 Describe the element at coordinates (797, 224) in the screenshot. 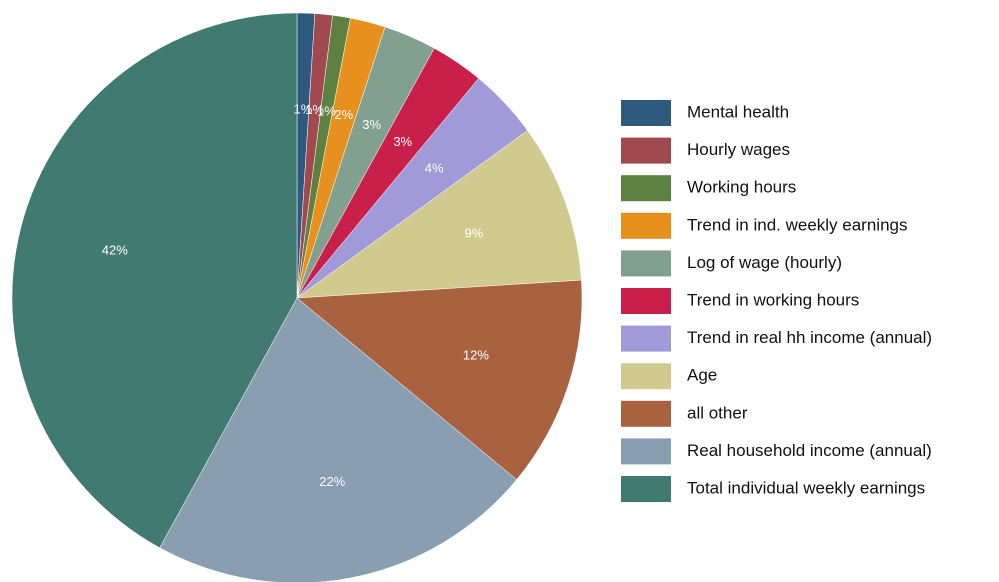

I see `legend-label: Trend in ind. weekly earnings` at that location.